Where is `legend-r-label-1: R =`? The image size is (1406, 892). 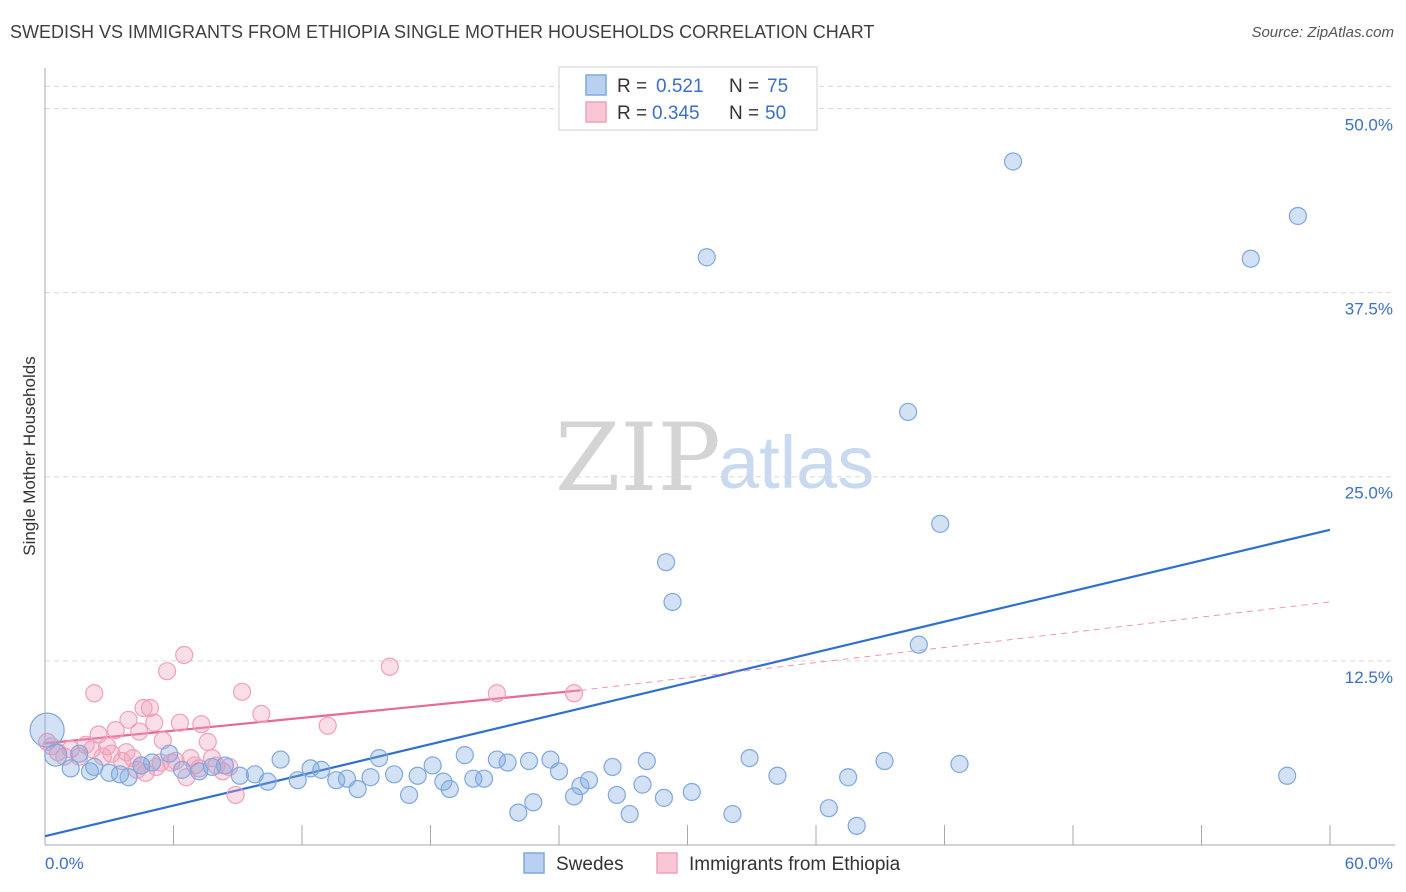 legend-r-label-1: R = is located at coordinates (632, 86).